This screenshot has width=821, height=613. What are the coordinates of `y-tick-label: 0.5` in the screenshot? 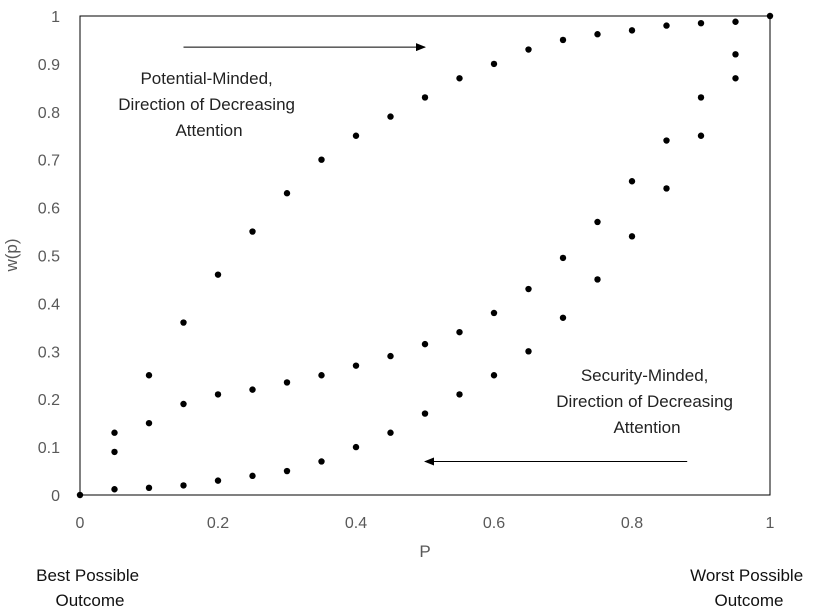 It's located at (49, 257).